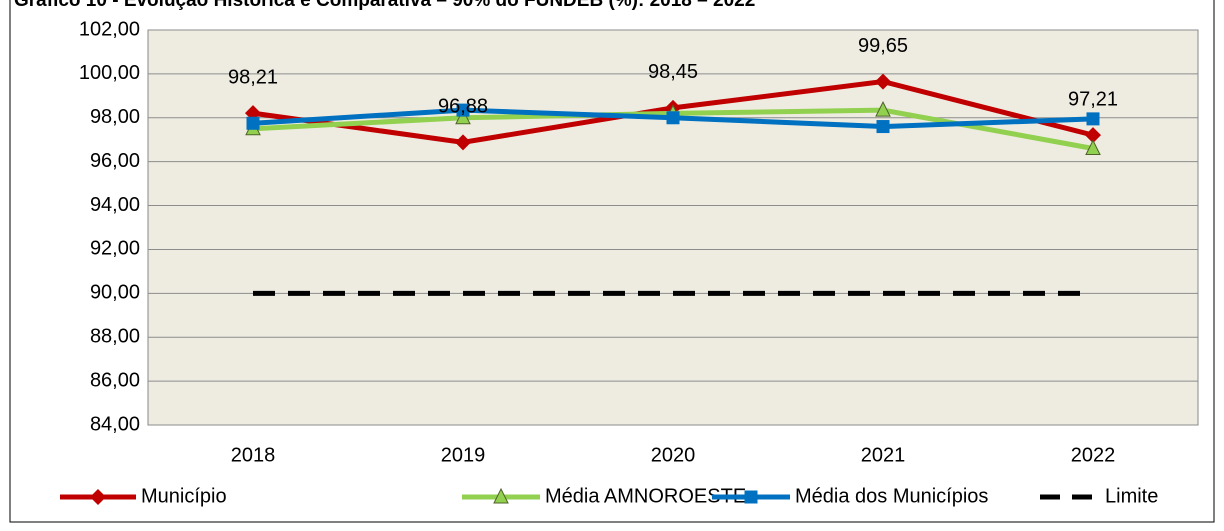  What do you see at coordinates (883, 46) in the screenshot?
I see `data-label: 99,65` at bounding box center [883, 46].